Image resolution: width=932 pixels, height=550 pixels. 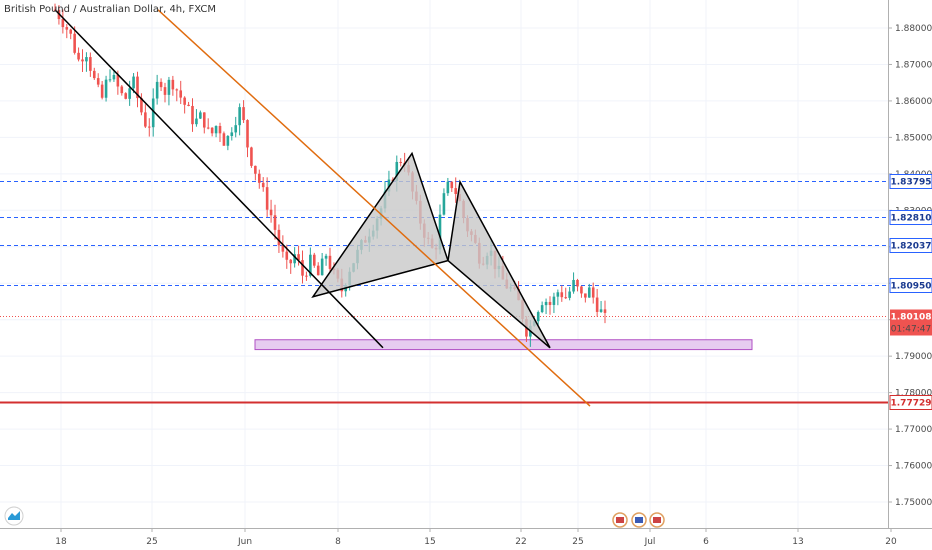 What do you see at coordinates (913, 102) in the screenshot?
I see `y-tick-label: 1.86000` at bounding box center [913, 102].